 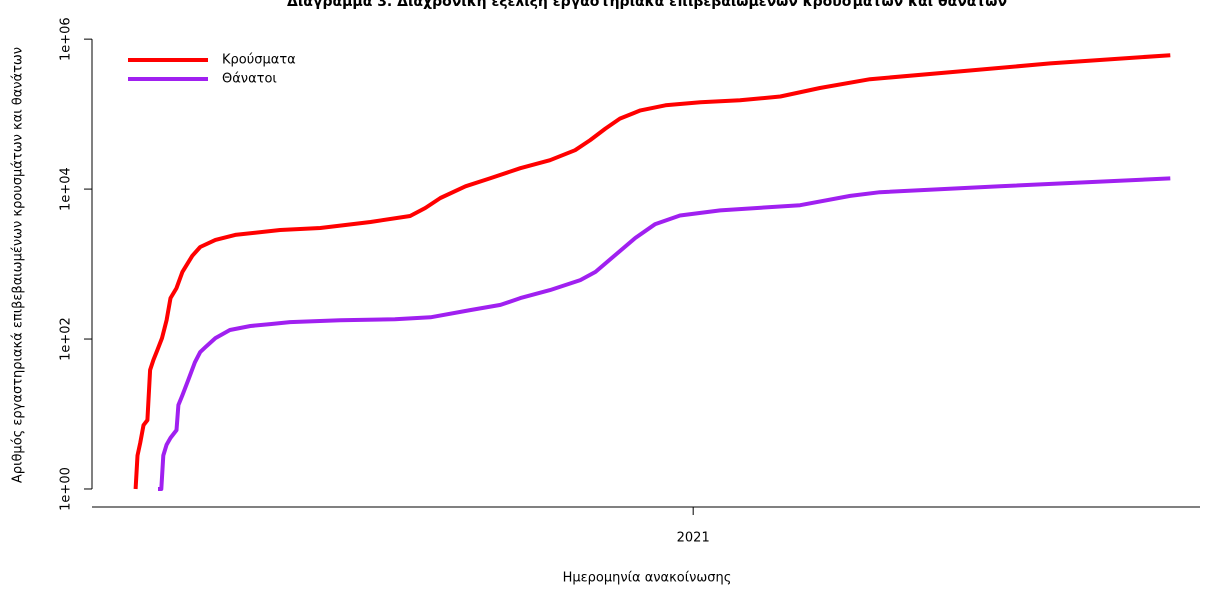 What do you see at coordinates (647, 578) in the screenshot?
I see `x-axis-title: Ημερομηνία ανακοίνωσης` at bounding box center [647, 578].